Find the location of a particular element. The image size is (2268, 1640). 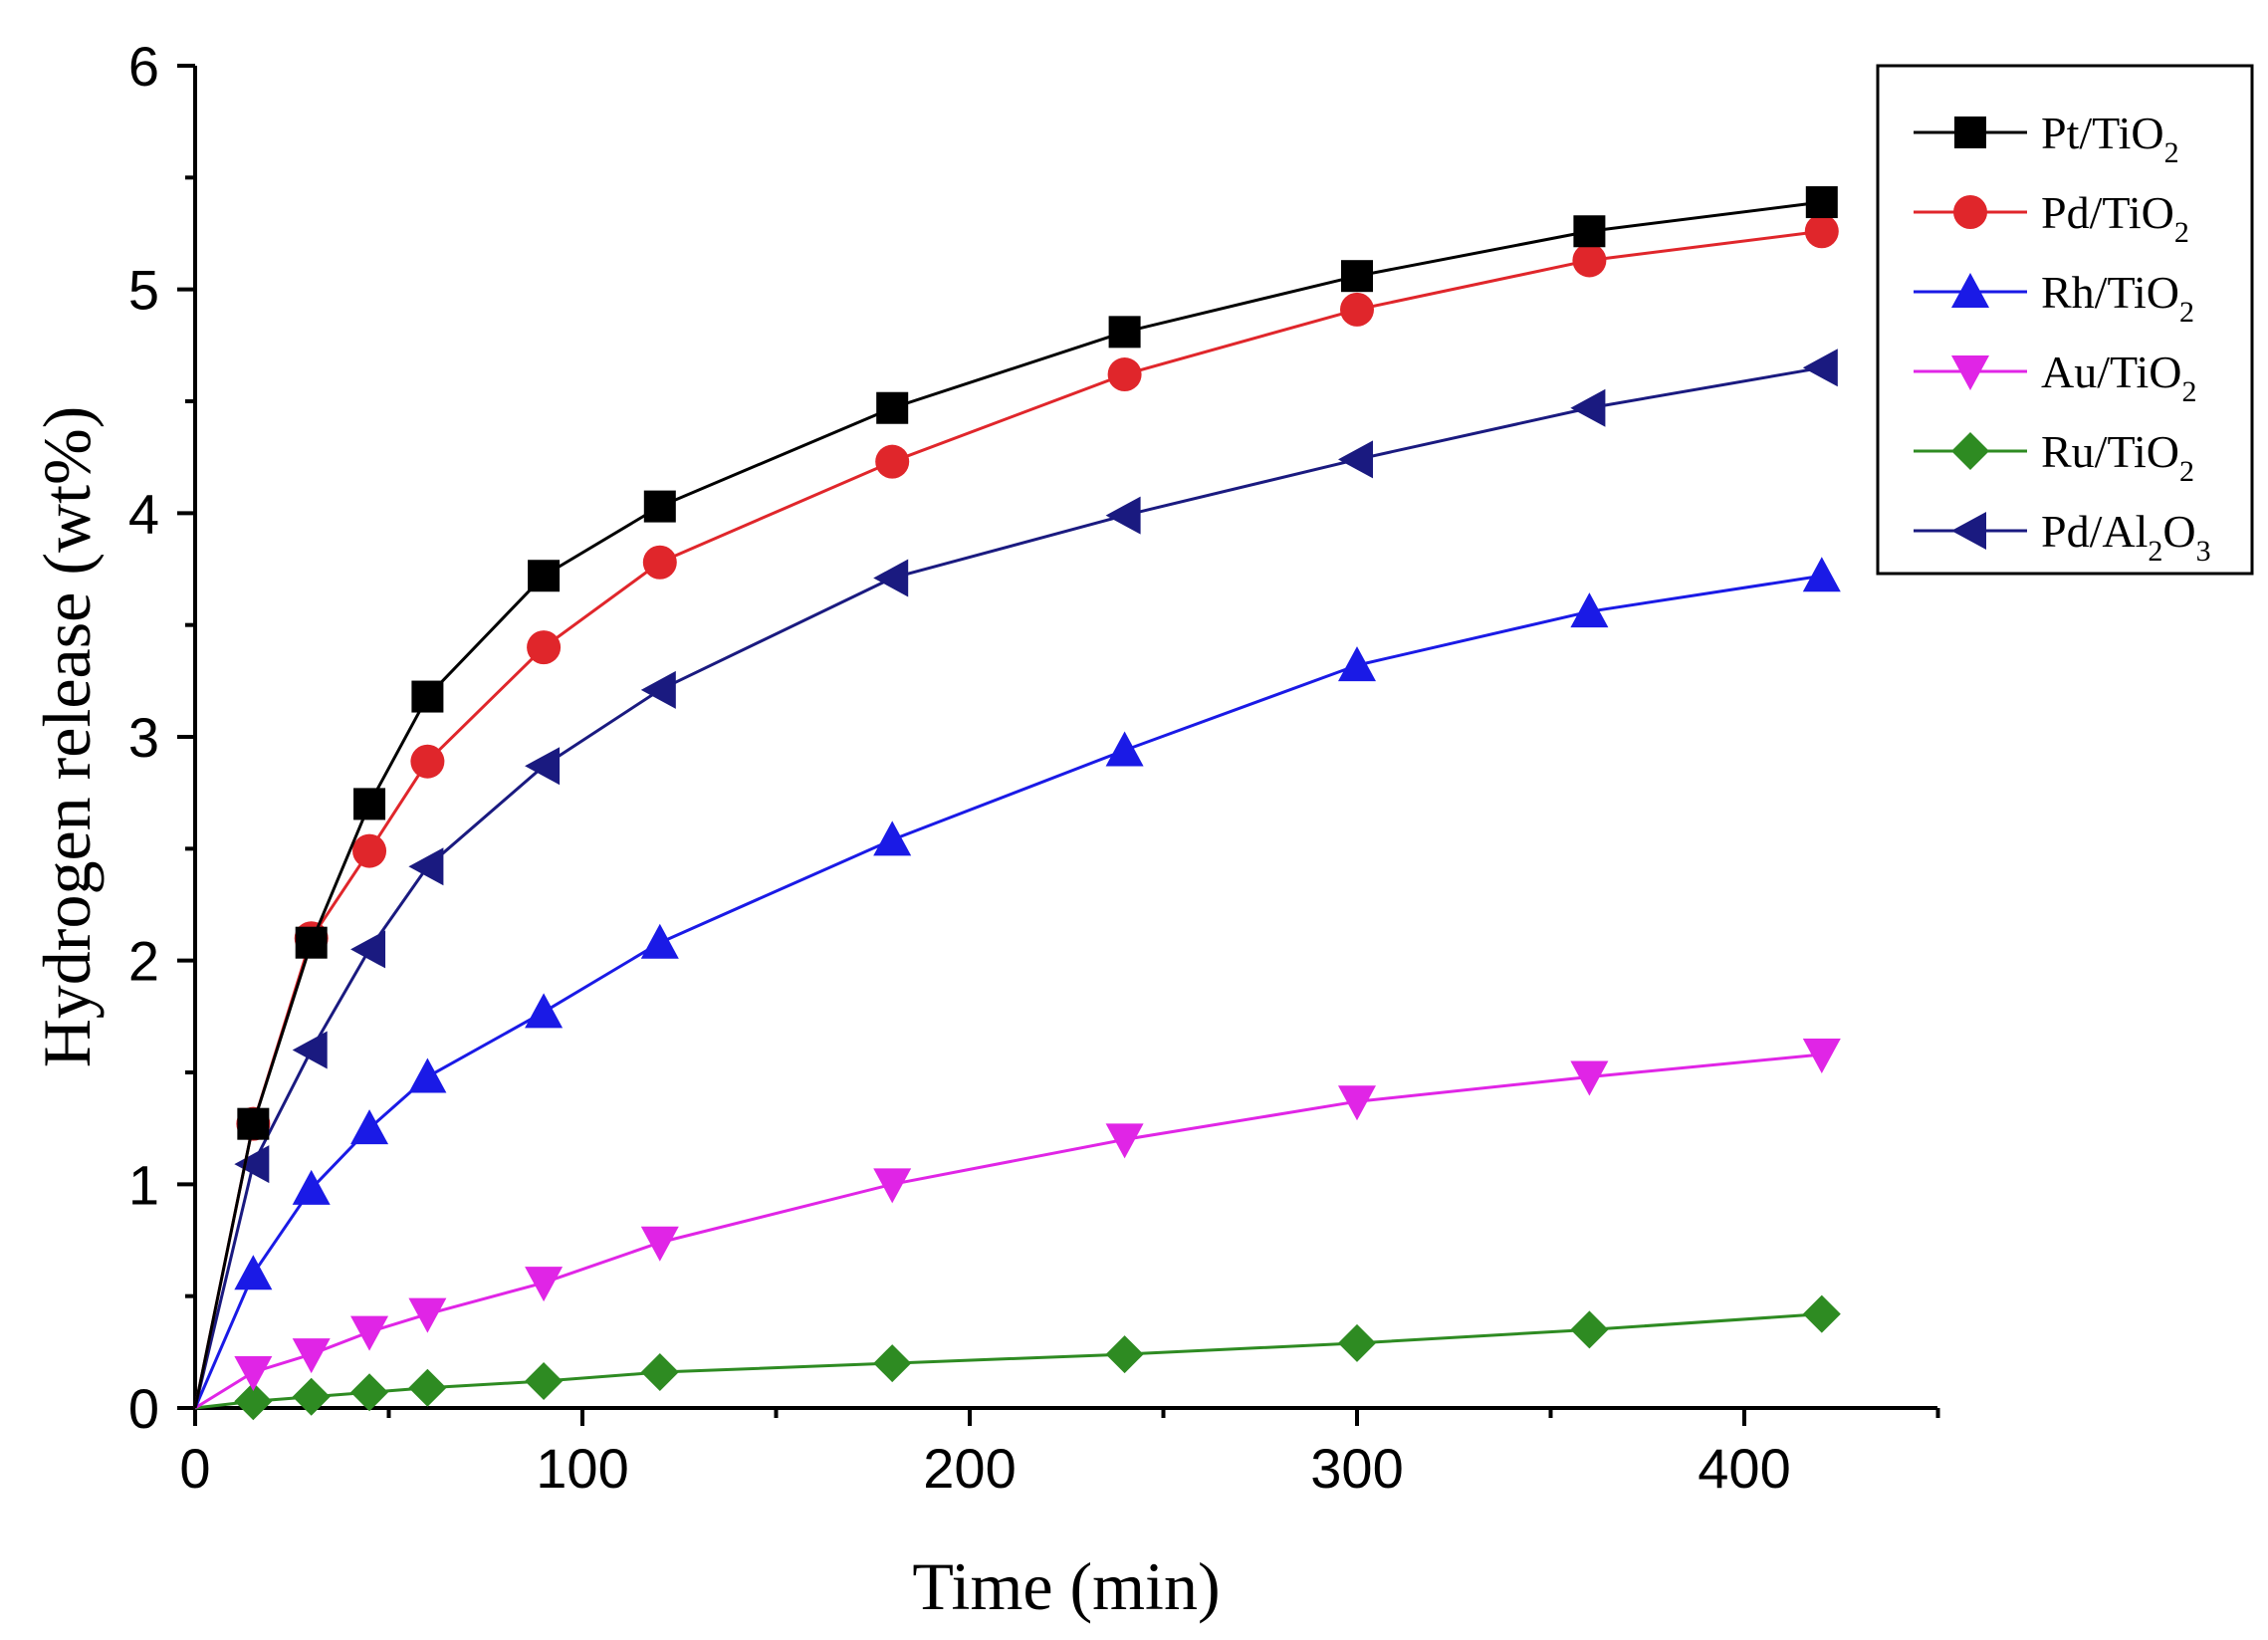

legend-entry-au-tio2: Au/TiO2 is located at coordinates (2055, 377).